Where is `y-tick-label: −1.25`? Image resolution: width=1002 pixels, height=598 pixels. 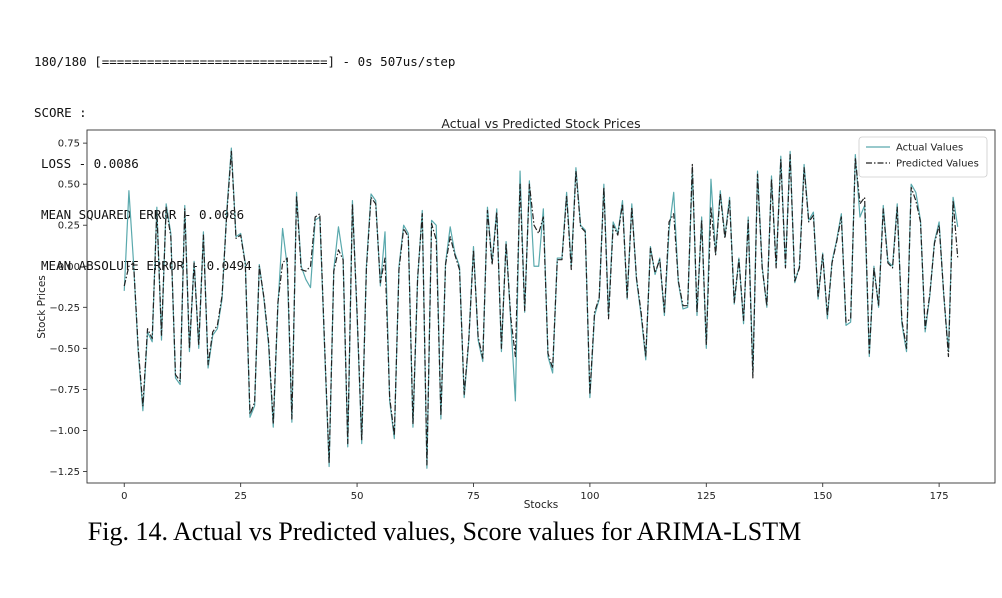
y-tick-label: −1.25 is located at coordinates (64, 472).